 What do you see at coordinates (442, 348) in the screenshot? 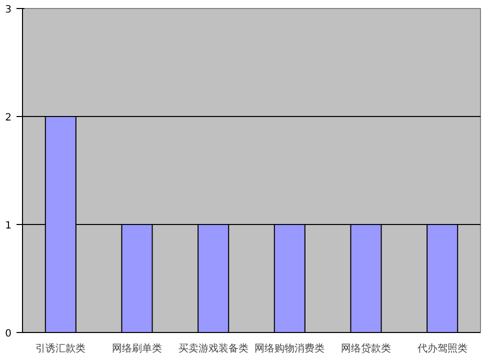
I see `x-tick-label: 代办驾照类` at bounding box center [442, 348].